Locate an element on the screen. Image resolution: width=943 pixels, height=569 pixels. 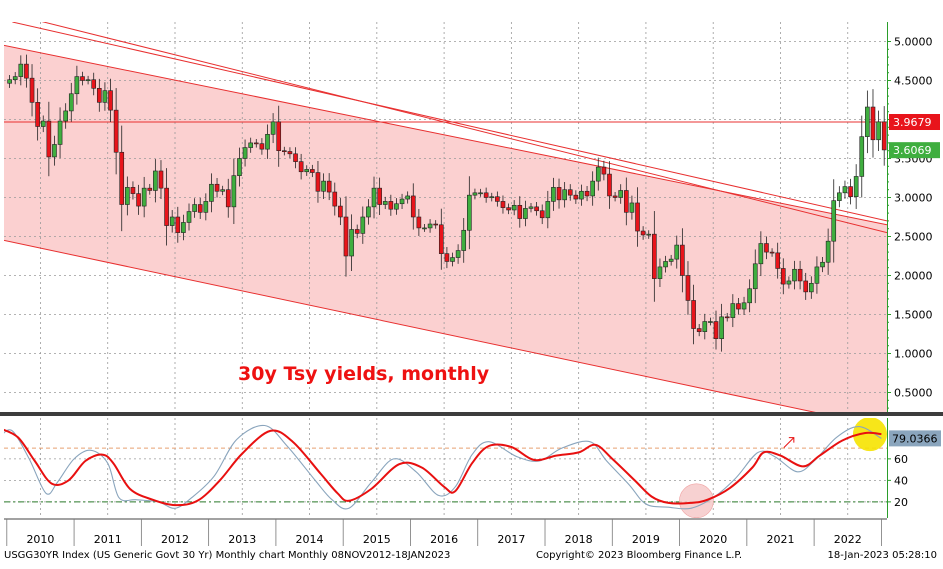
footer-timestamp: 18-Jan-2023 05:28:10 is located at coordinates (882, 555).